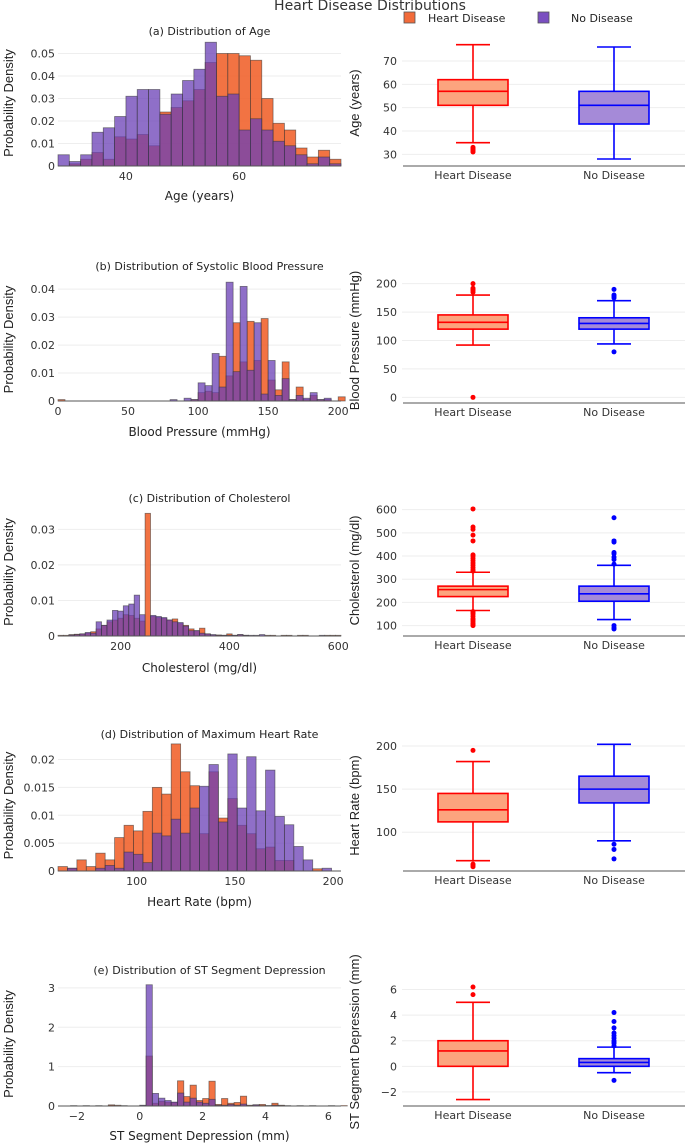  Describe the element at coordinates (328, 1116) in the screenshot. I see `x-tick-label: 6` at that location.